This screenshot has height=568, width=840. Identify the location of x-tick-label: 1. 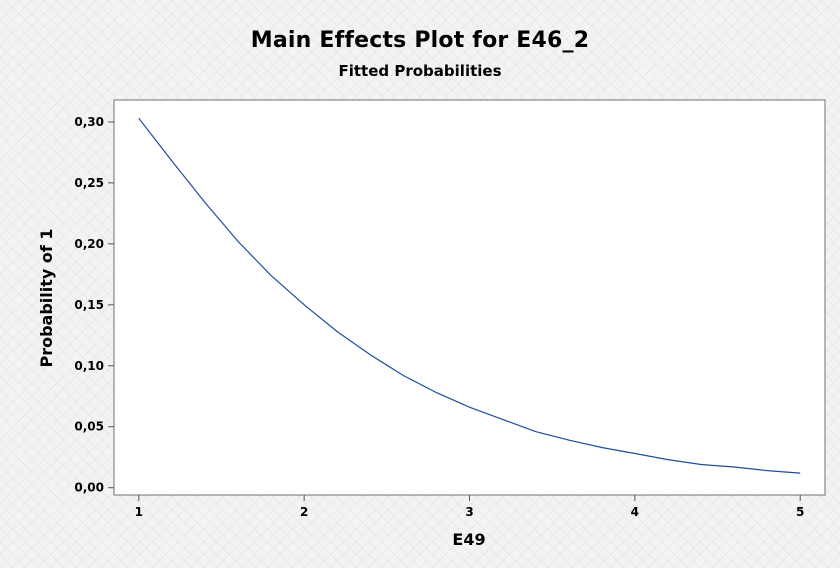
(139, 512).